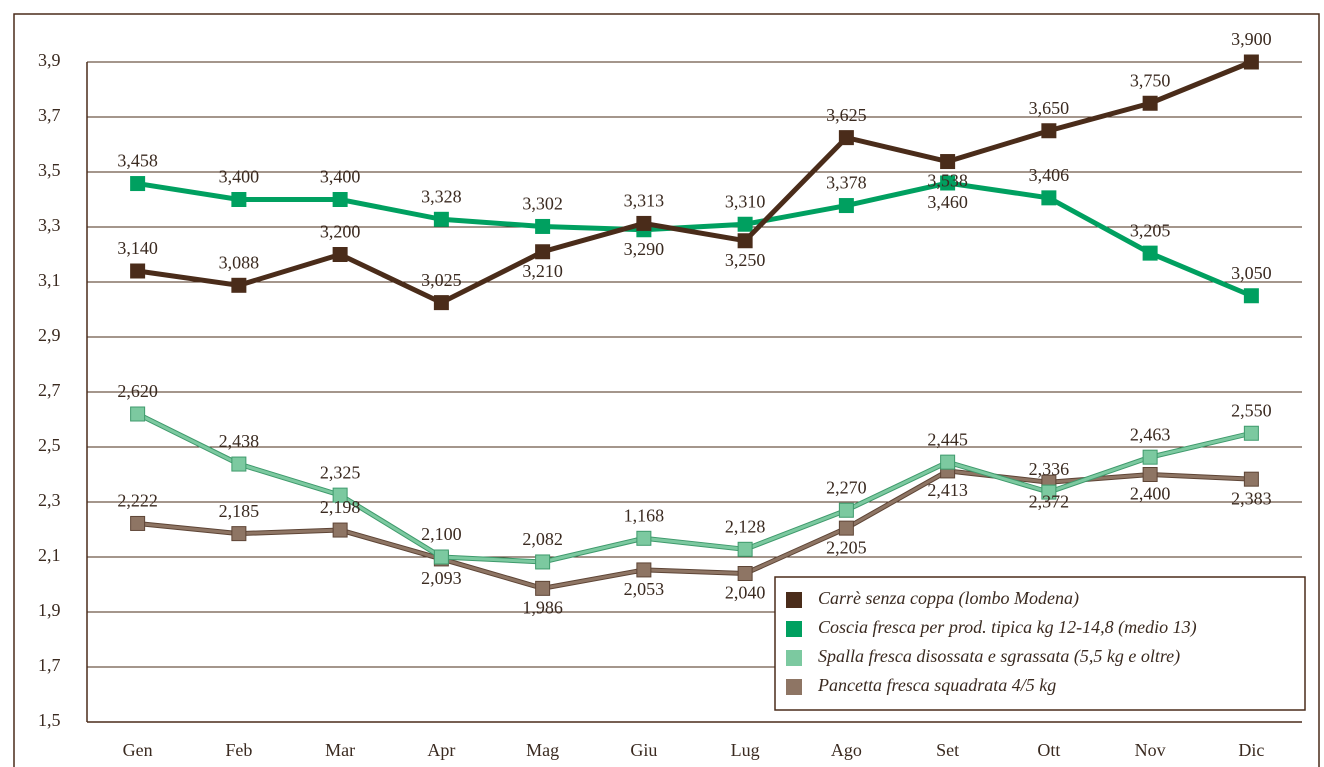  What do you see at coordinates (846, 183) in the screenshot?
I see `data-label: 3,378` at bounding box center [846, 183].